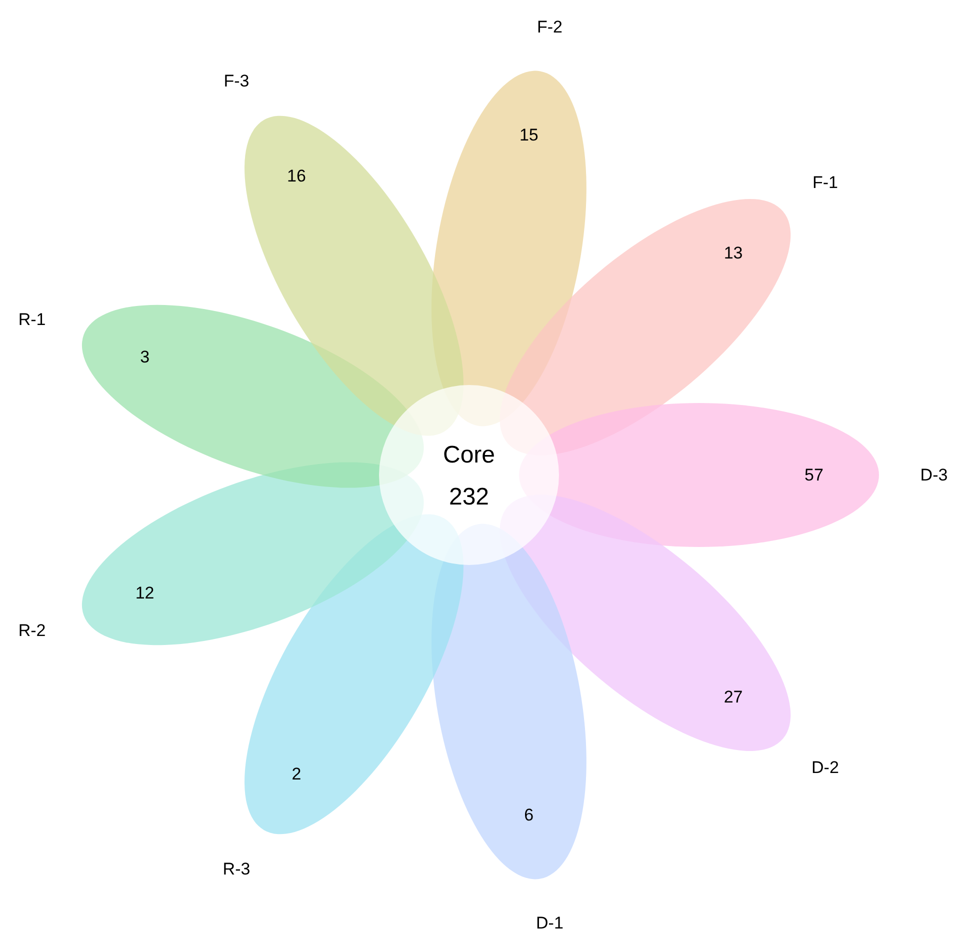 Image resolution: width=954 pixels, height=945 pixels. What do you see at coordinates (236, 869) in the screenshot?
I see `category-label: R-3` at bounding box center [236, 869].